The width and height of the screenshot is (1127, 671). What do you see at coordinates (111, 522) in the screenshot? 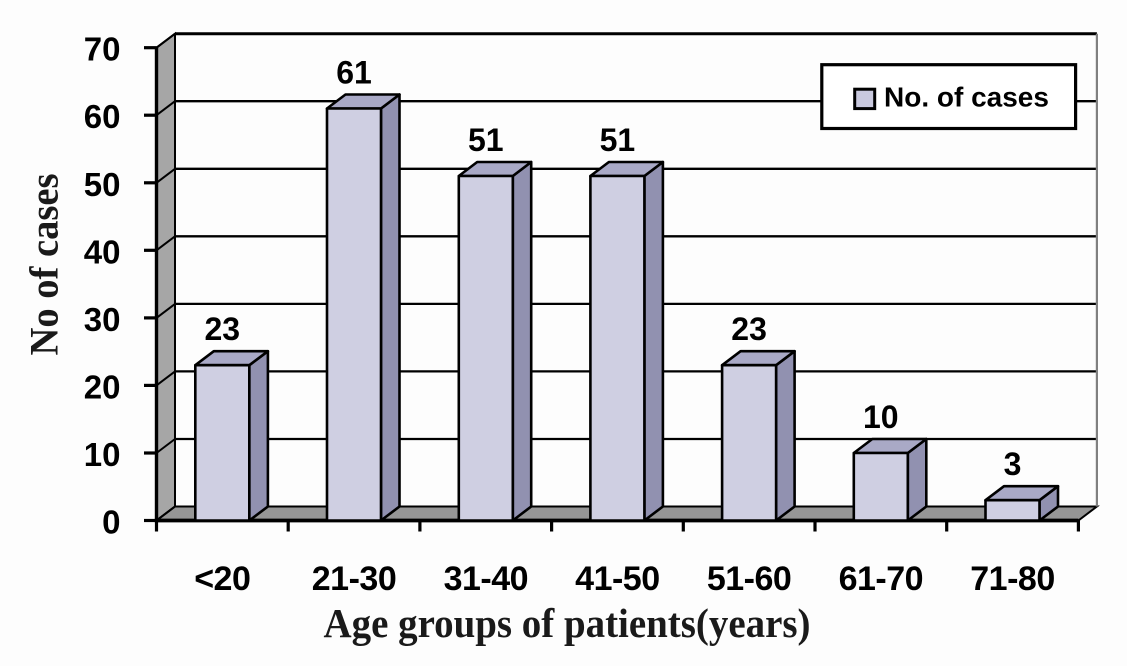
I see `svg-text: 0` at bounding box center [111, 522].